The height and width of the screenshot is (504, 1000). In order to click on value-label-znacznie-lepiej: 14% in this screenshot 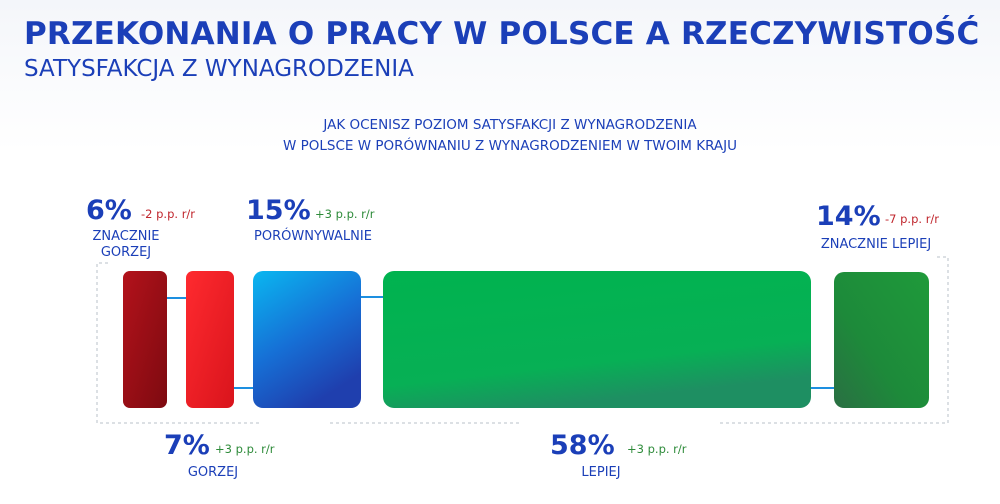, I will do `click(848, 216)`.